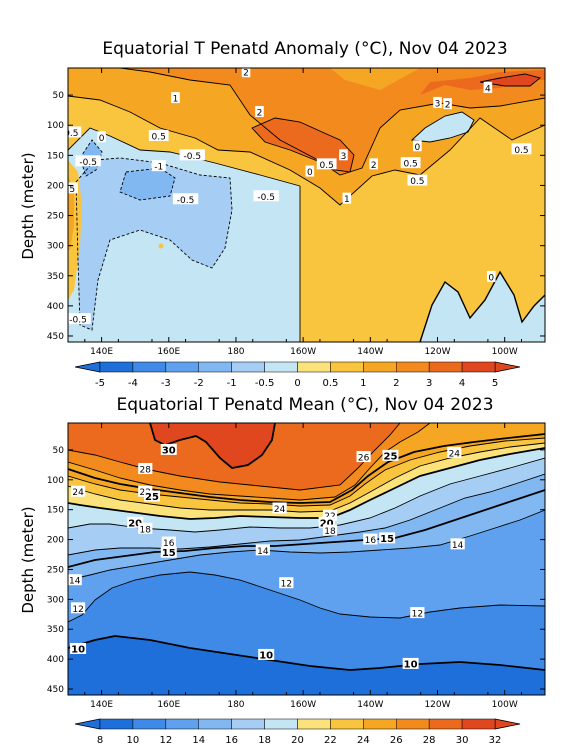  I want to click on contour-label-text: 4, so click(488, 89).